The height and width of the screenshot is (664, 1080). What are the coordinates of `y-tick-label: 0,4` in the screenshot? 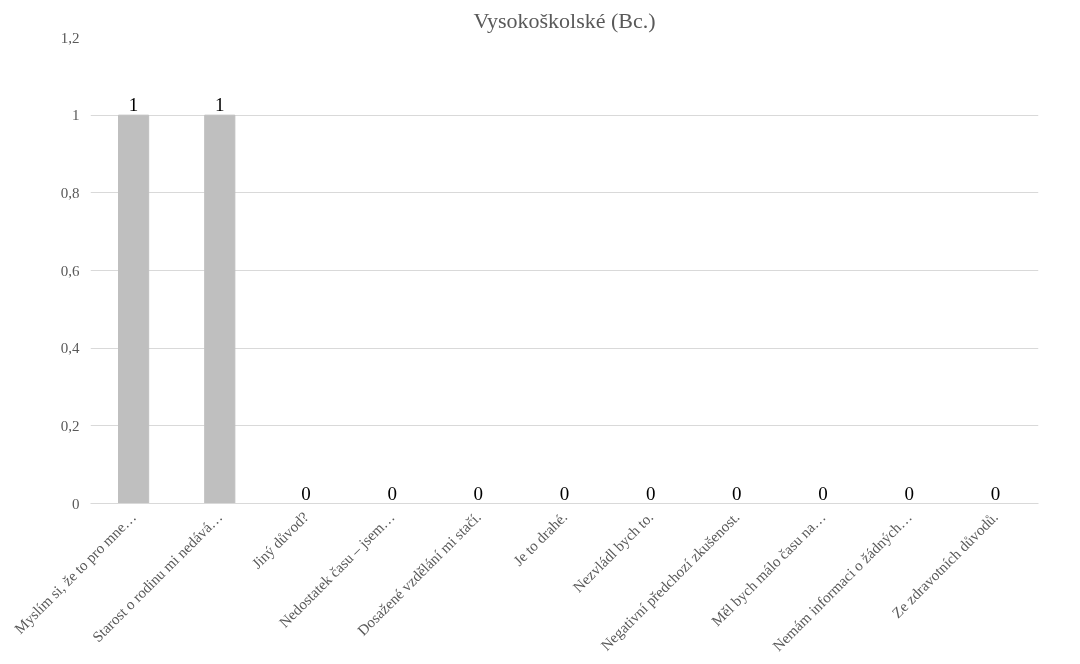 It's located at (70, 348).